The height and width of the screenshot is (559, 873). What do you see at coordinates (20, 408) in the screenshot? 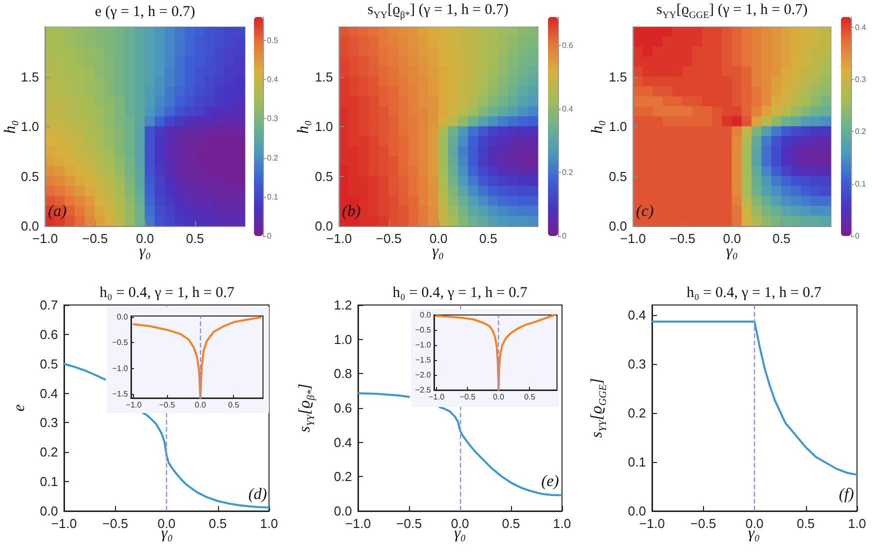
I see `y-axis-title: e` at bounding box center [20, 408].